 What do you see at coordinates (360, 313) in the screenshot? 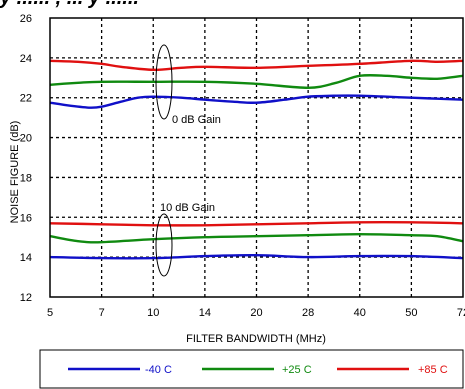
I see `x-tick-label: 40` at bounding box center [360, 313].